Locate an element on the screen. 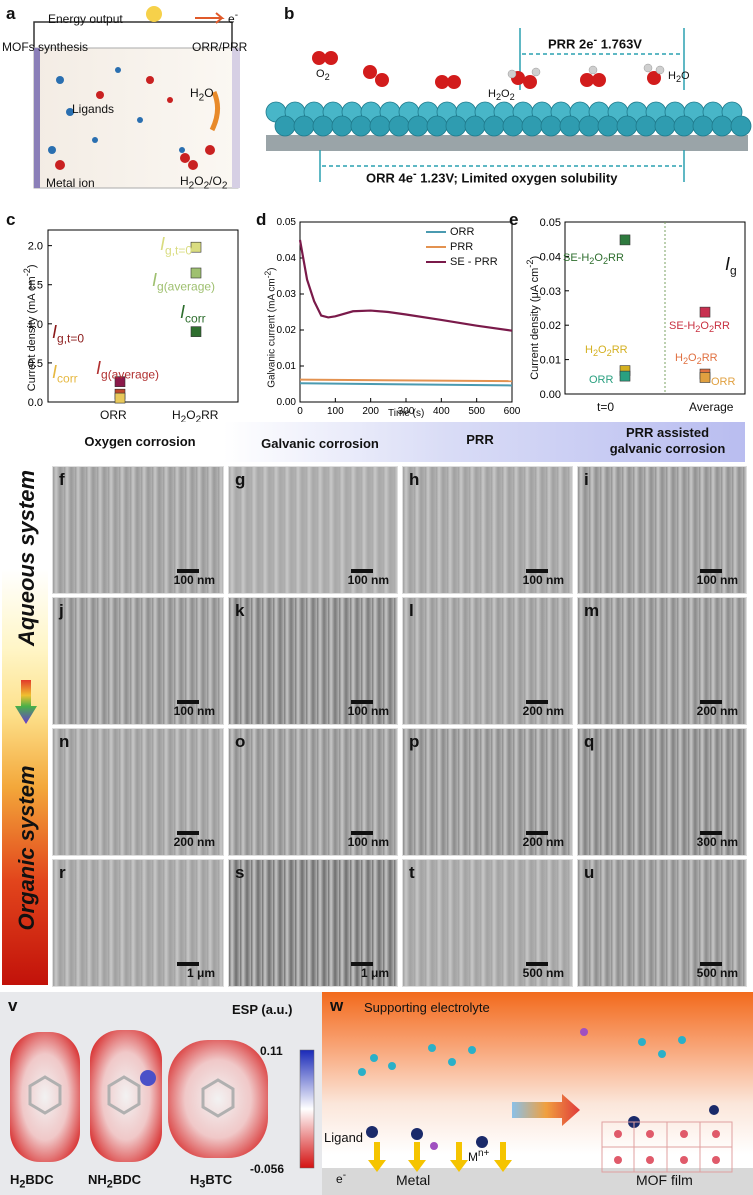 This screenshot has width=753, height=1195. side-gradient-bar is located at coordinates (25, 725).